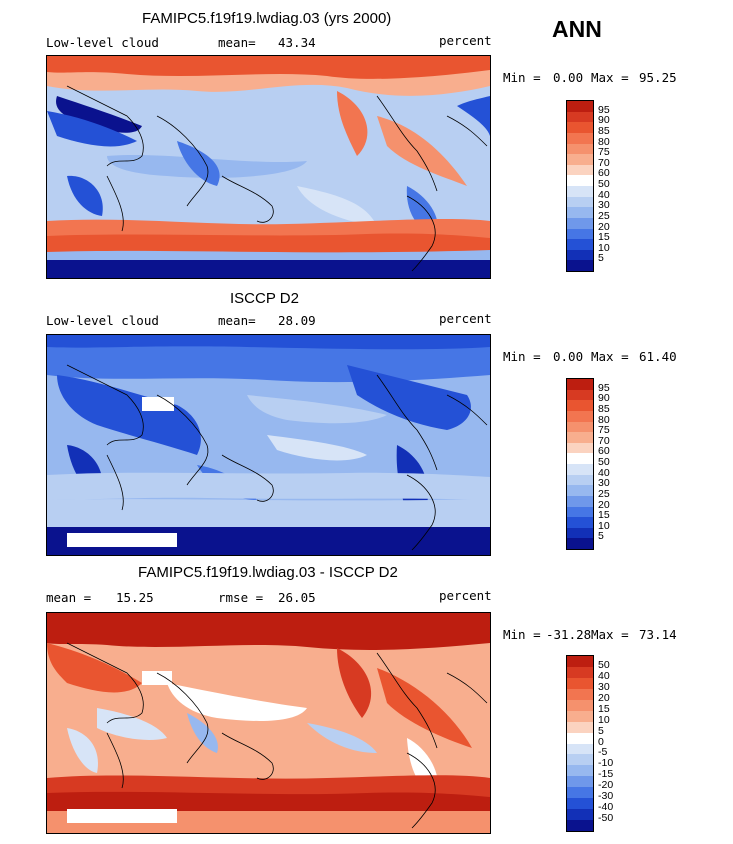 This screenshot has height=844, width=733. Describe the element at coordinates (604, 451) in the screenshot. I see `colorbar-tick-label: 60` at that location.